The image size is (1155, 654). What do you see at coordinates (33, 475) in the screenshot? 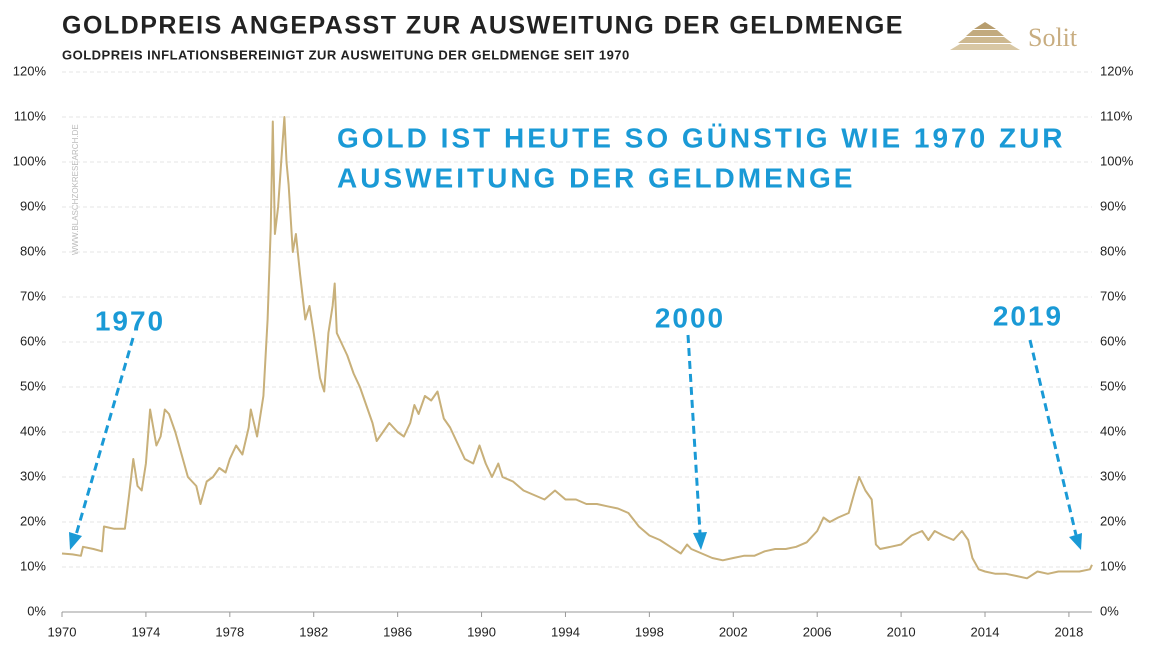
I see `y-tick-label: 30%` at bounding box center [33, 475].